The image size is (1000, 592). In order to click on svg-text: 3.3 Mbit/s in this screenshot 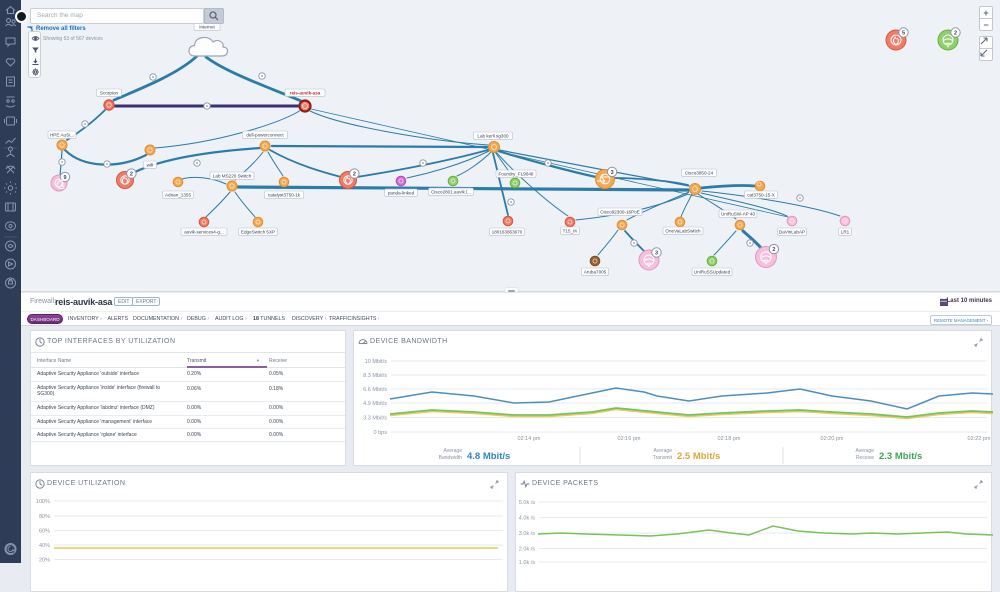, I will do `click(375, 419)`.